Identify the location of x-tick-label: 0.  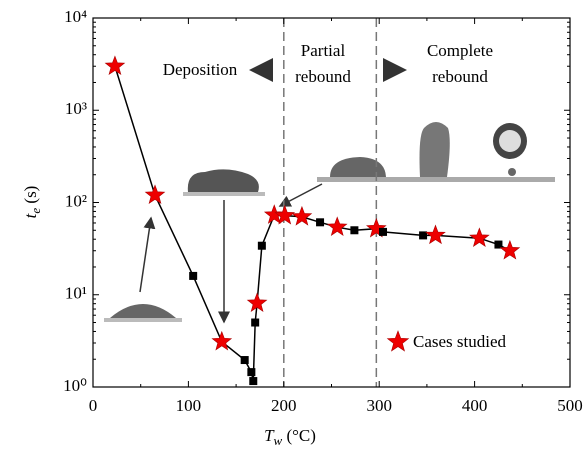
(93, 405).